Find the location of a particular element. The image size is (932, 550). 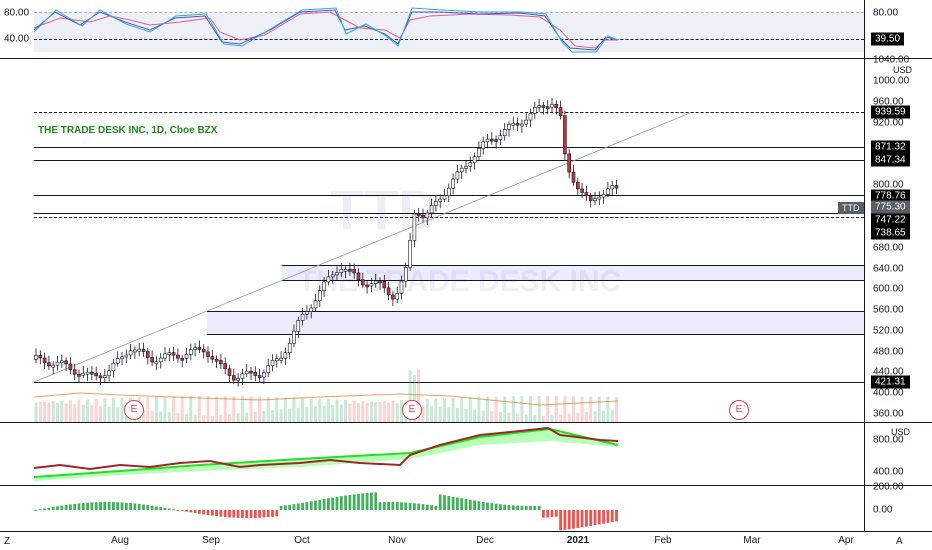

earnings-marker-aug: E is located at coordinates (134, 410).